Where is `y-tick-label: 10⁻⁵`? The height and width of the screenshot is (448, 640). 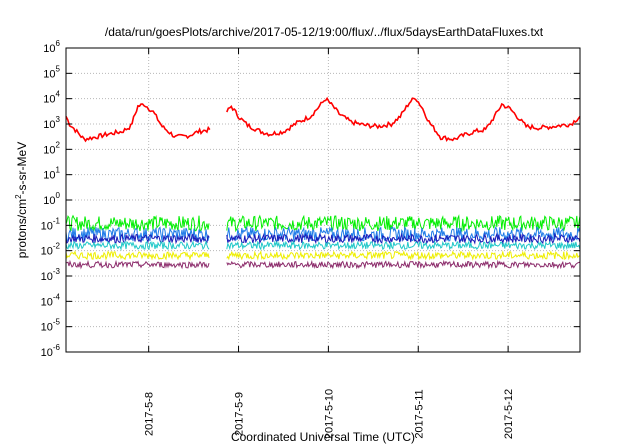
y-tick-label: 10⁻⁵ is located at coordinates (51, 326).